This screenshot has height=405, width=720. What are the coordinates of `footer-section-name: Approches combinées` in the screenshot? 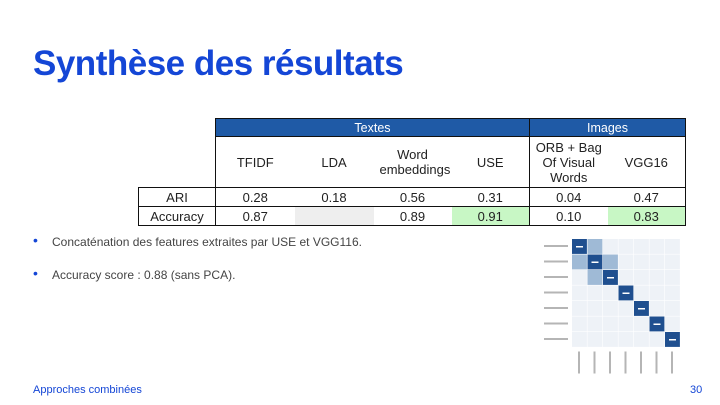 It's located at (87, 390).